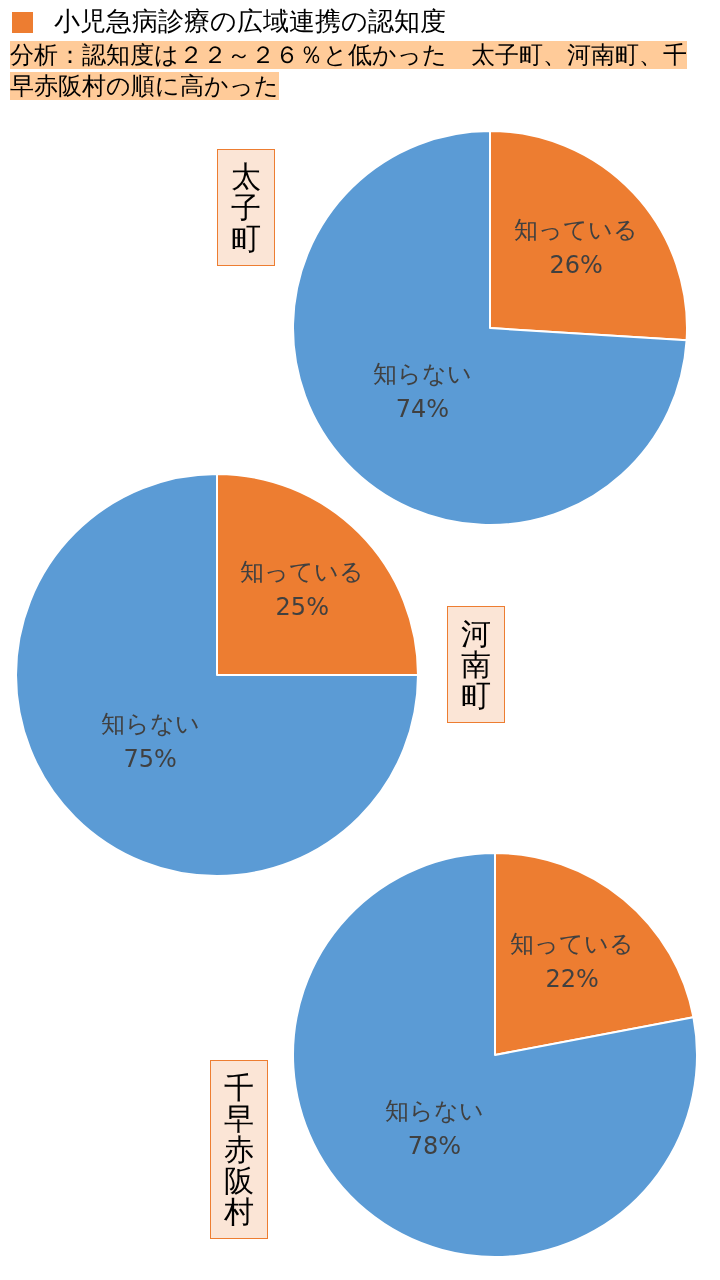 The width and height of the screenshot is (720, 1280). I want to click on text: 分析：認知度は２２～２６％と低かった 太子町、河南町、千早赤阪村の順に高かった, so click(348, 70).